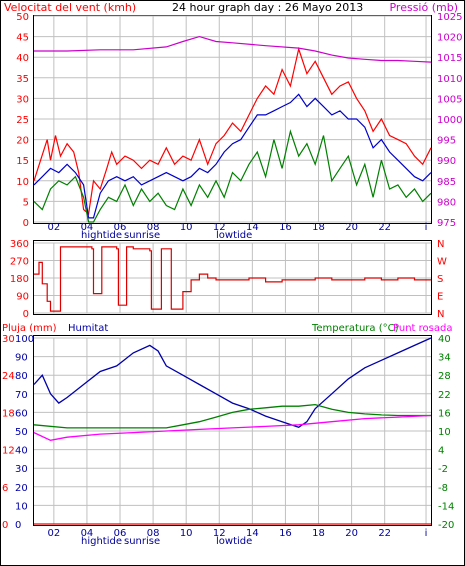  What do you see at coordinates (22, 17) in the screenshot?
I see `wind-tick-label: 50` at bounding box center [22, 17].